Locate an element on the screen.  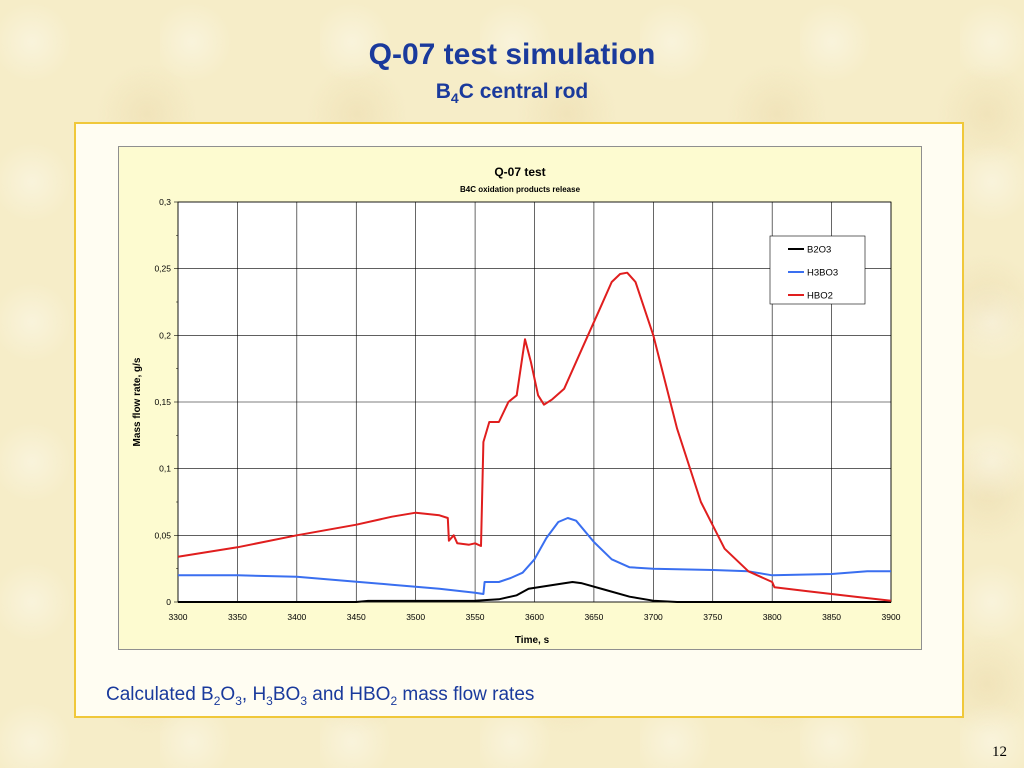
x-tick-label: 3400 is located at coordinates (296, 617).